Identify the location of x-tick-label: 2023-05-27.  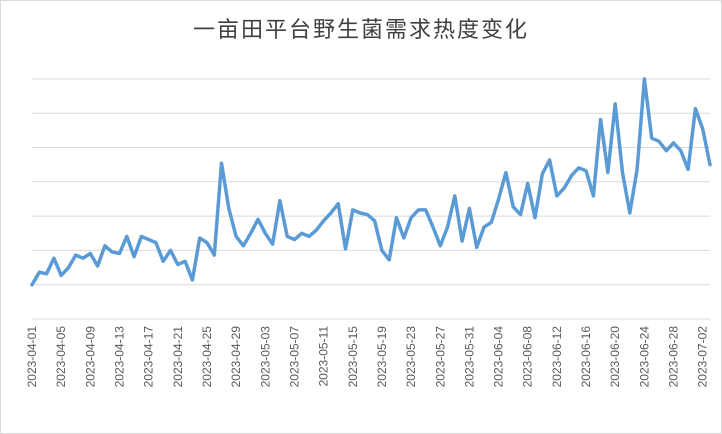
(440, 357).